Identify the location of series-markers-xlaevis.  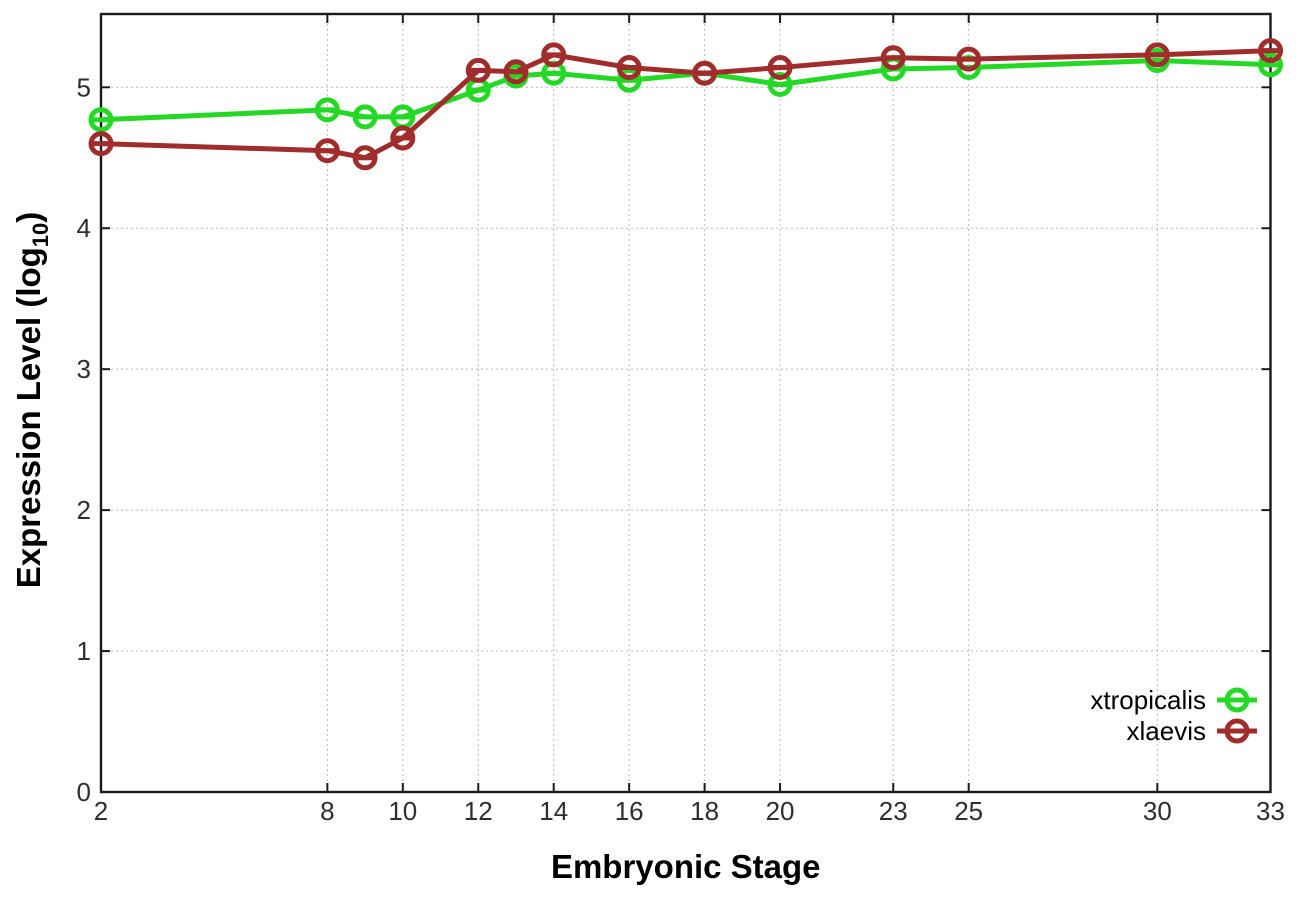
(685, 104).